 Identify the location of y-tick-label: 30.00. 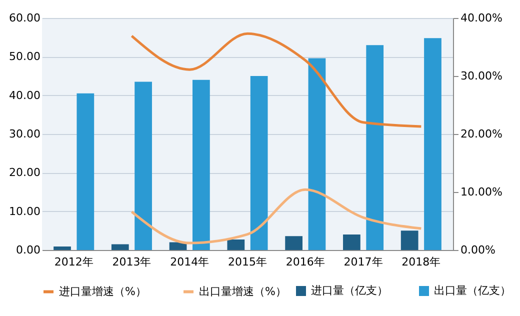
(24, 134).